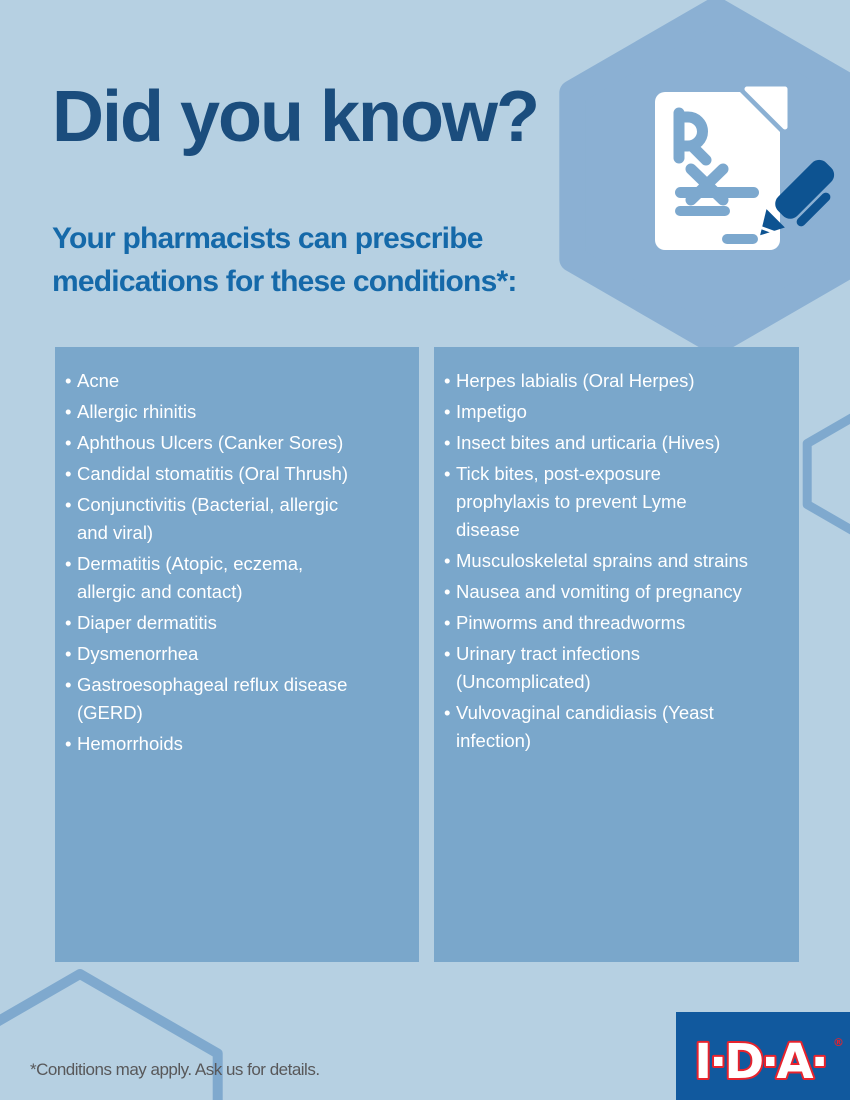 The height and width of the screenshot is (1100, 850). I want to click on list-item: Dysmenorrhea, so click(230, 654).